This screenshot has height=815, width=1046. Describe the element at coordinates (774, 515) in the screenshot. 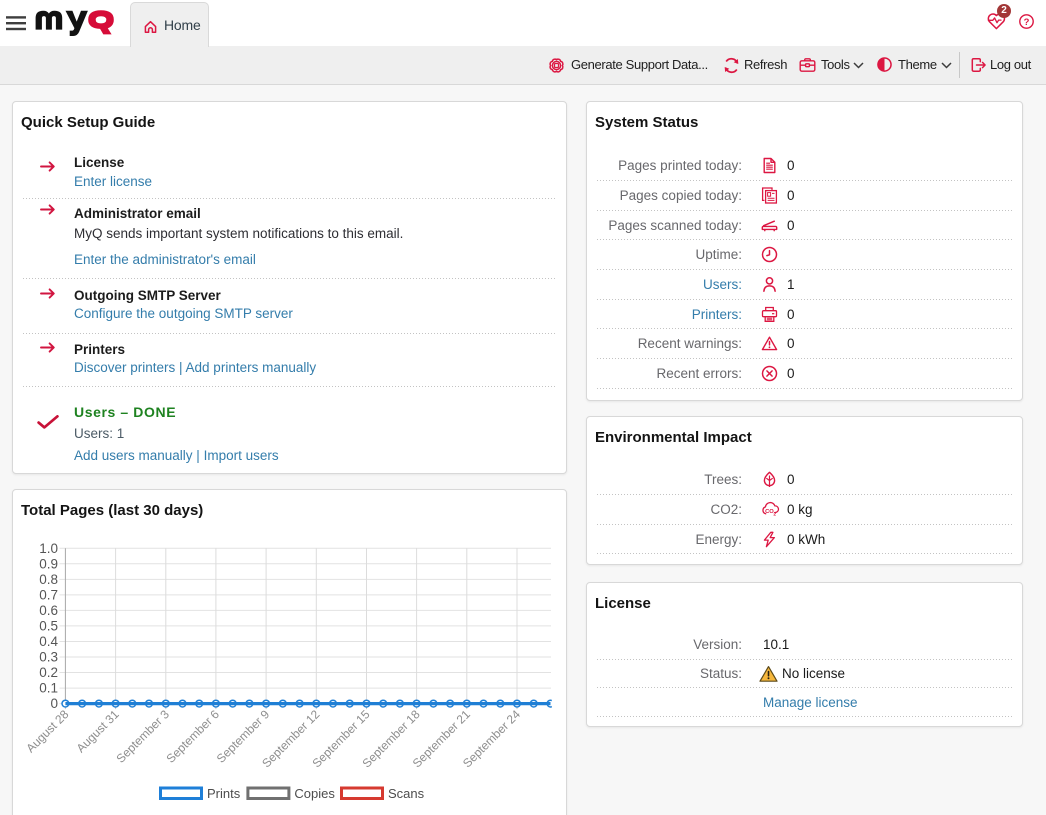

I see `svg-text: 2` at that location.